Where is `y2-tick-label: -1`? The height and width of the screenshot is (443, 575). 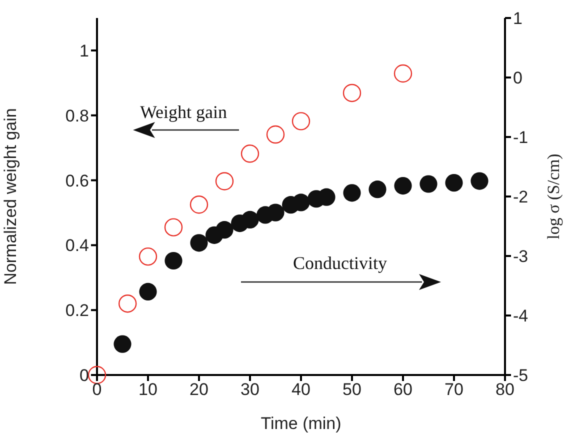
y2-tick-label: -1 is located at coordinates (520, 138).